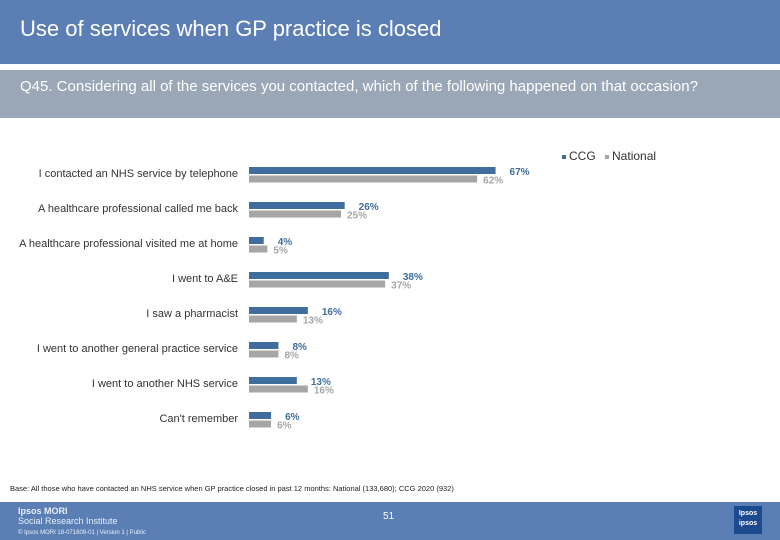 This screenshot has height=540, width=780. What do you see at coordinates (321, 382) in the screenshot?
I see `data-label-ccg: 13%` at bounding box center [321, 382].